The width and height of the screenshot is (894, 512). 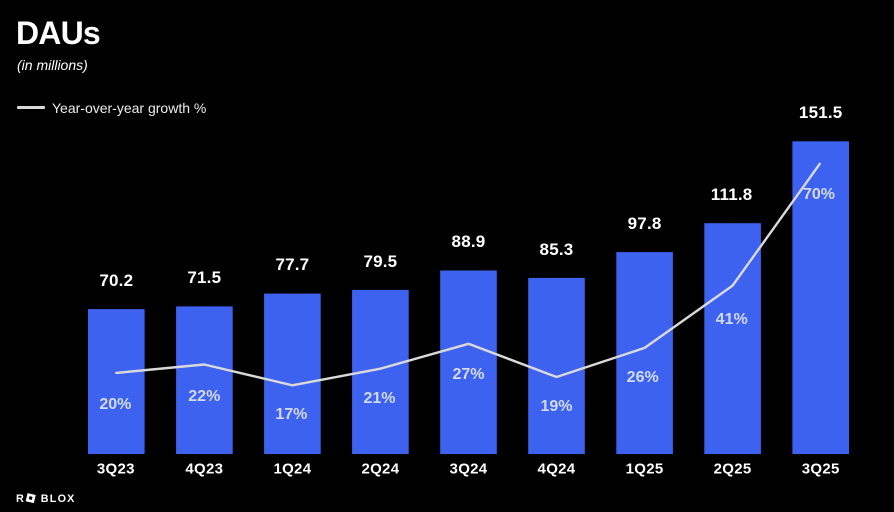 What do you see at coordinates (58, 499) in the screenshot?
I see `svg-text: BLOX` at bounding box center [58, 499].